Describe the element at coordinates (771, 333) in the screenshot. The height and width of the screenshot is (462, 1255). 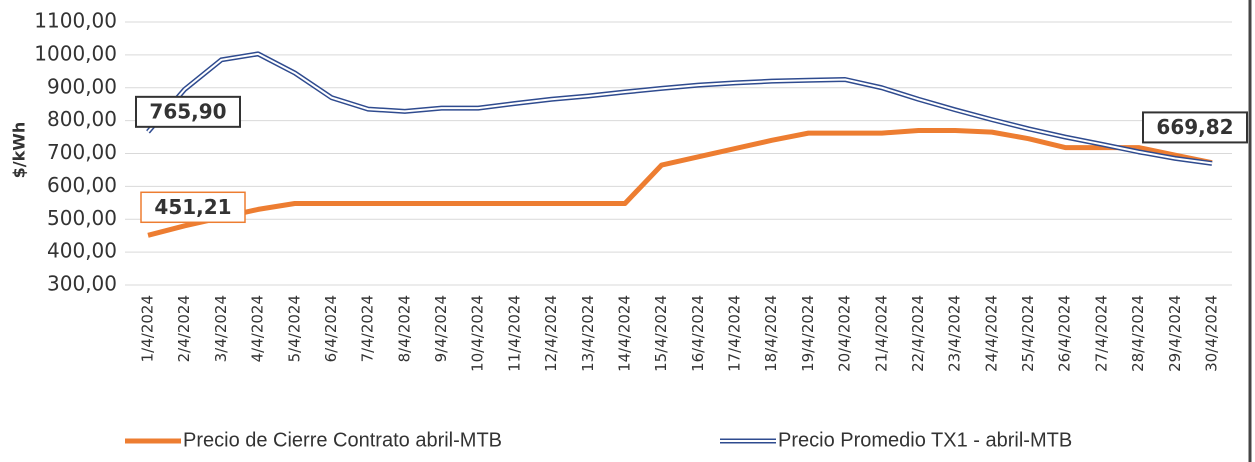
I see `x-tick-label: 18/4/2024` at that location.